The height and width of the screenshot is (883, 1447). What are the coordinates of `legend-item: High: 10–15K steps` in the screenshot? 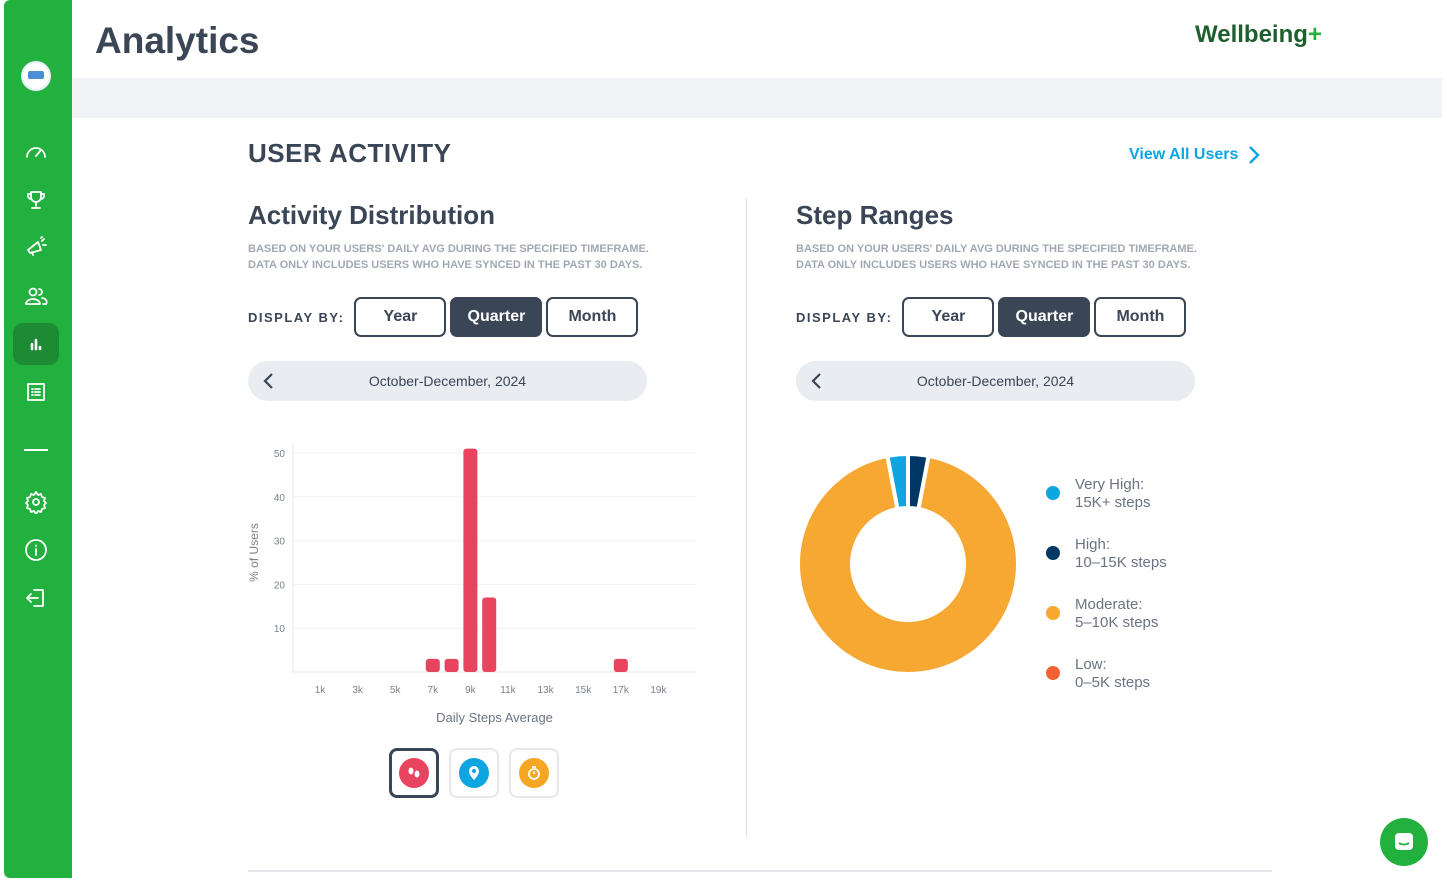 It's located at (1106, 566).